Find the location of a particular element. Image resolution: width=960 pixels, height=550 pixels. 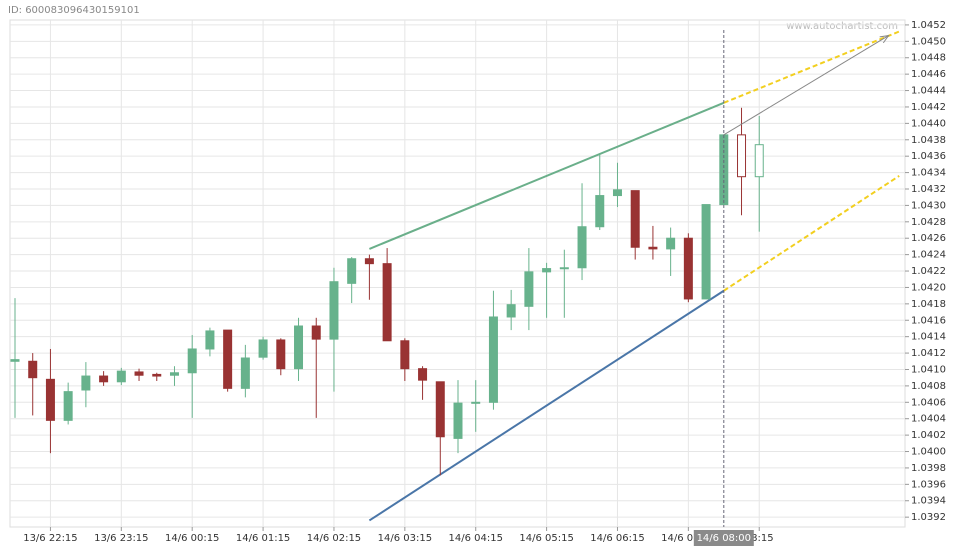

y-tick-label: 1.0436 is located at coordinates (928, 156).